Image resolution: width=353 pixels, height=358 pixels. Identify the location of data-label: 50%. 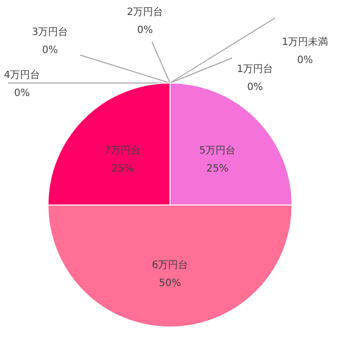
(170, 284).